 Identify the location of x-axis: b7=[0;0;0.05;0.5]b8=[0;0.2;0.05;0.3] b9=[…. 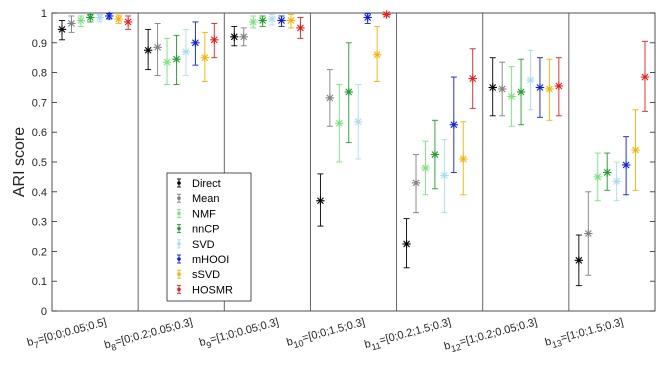
(326, 335).